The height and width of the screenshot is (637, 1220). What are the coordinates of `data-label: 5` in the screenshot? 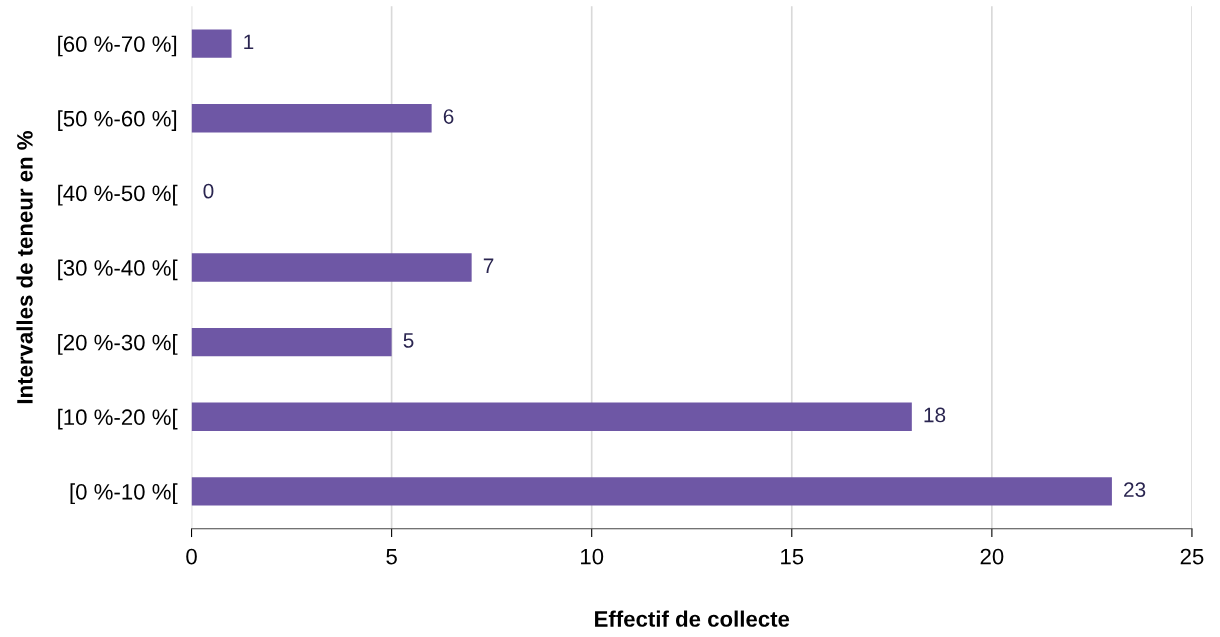 It's located at (408, 340).